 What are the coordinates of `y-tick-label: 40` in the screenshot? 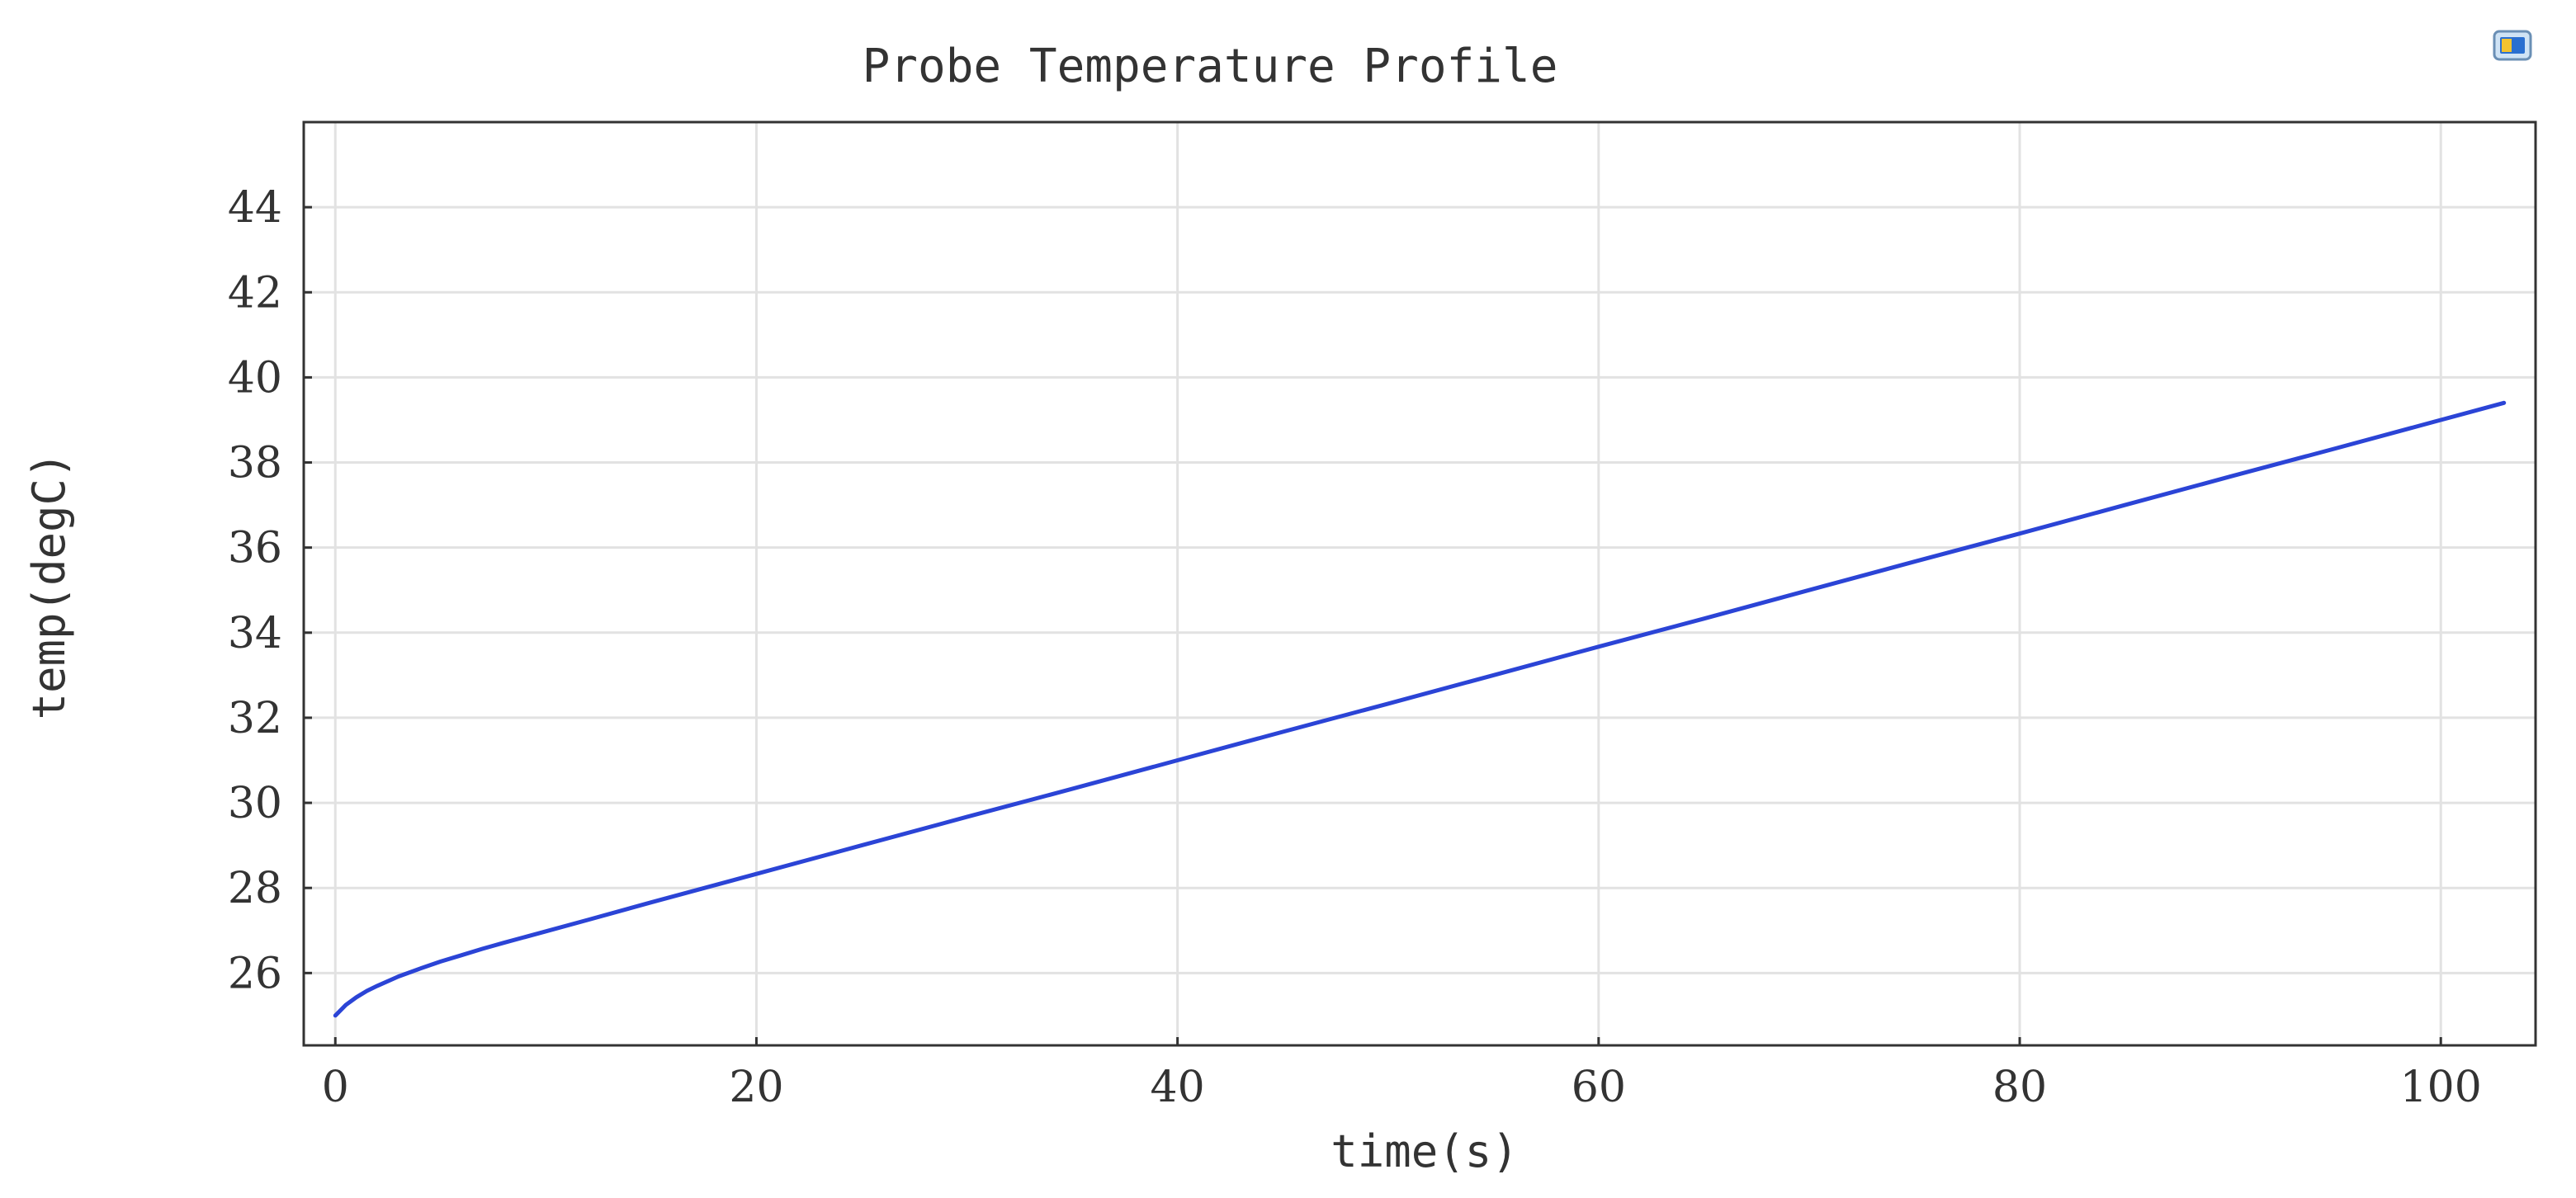 It's located at (255, 378).